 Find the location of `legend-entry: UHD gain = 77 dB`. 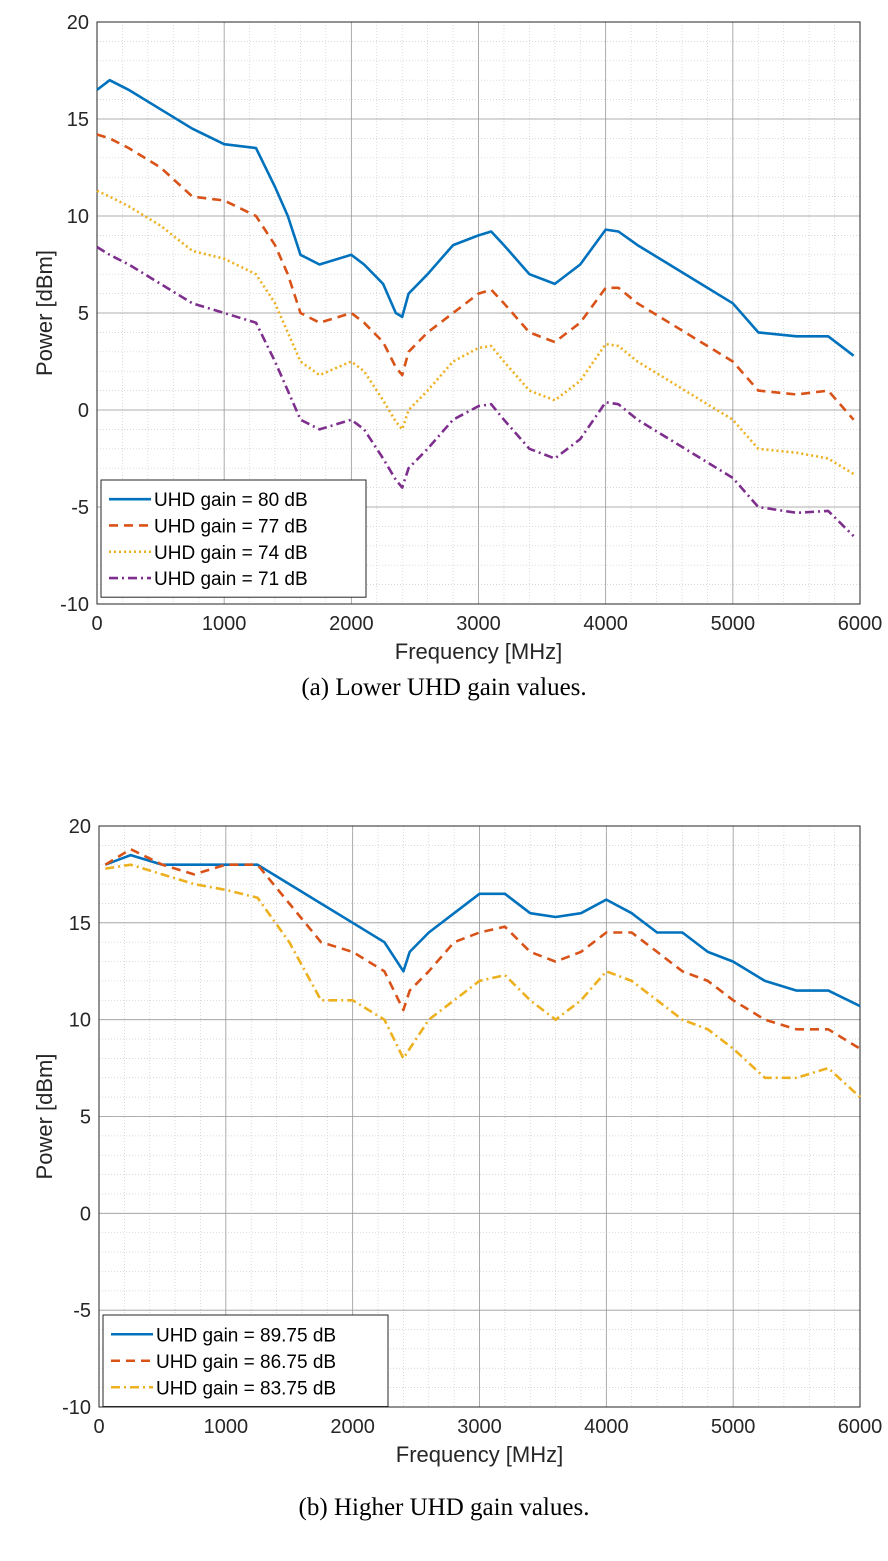

legend-entry: UHD gain = 77 dB is located at coordinates (231, 526).